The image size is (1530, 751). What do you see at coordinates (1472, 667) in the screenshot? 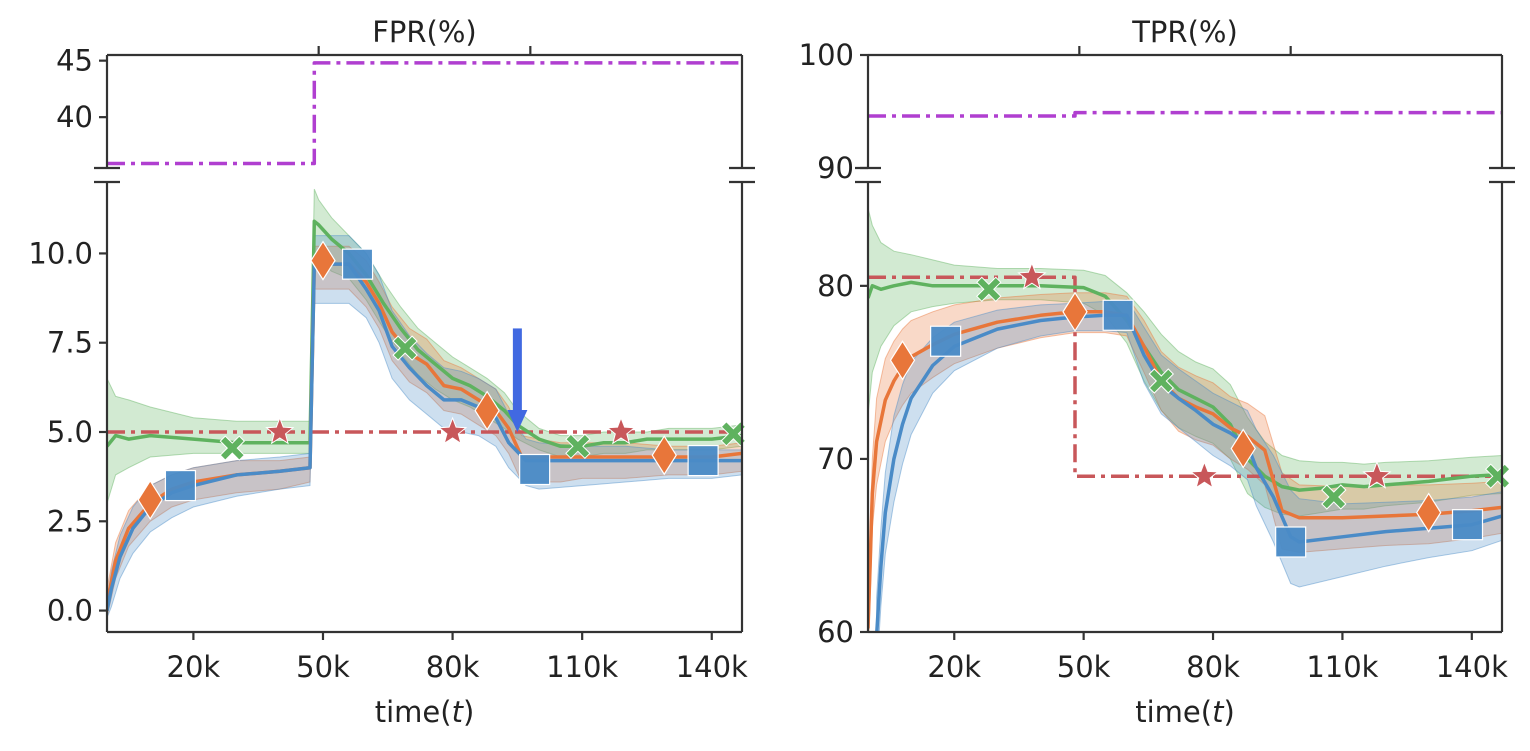
I see `tpr-xtick-label-5: 140k` at bounding box center [1472, 667].